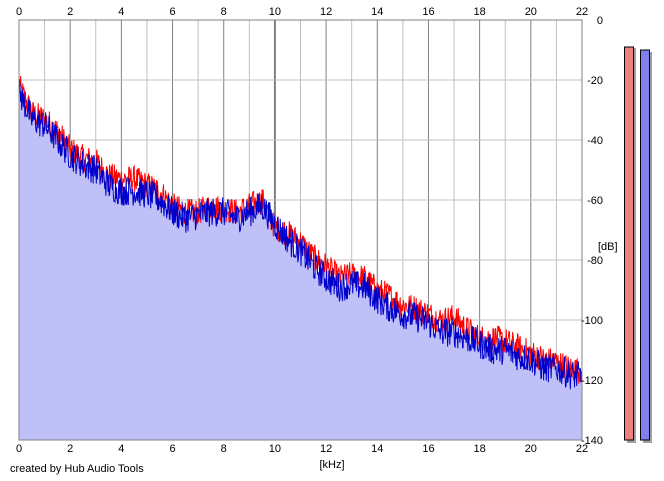 The height and width of the screenshot is (481, 664). Describe the element at coordinates (224, 12) in the screenshot. I see `x-tick-label-top: 8` at that location.